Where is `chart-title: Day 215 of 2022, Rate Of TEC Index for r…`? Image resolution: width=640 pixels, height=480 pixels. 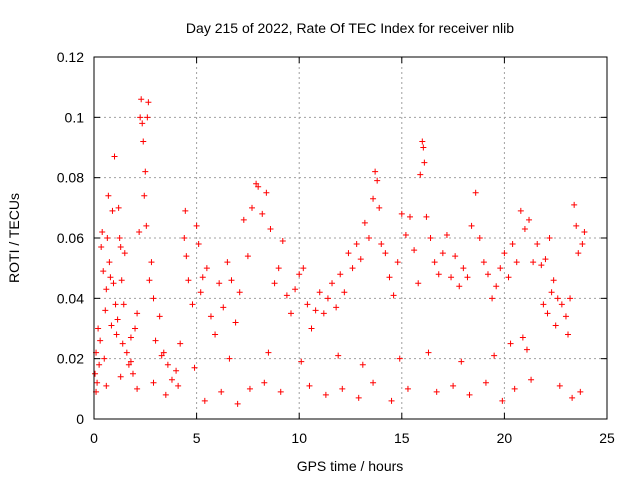
chart-title: Day 215 of 2022, Rate Of TEC Index for r… is located at coordinates (350, 28).